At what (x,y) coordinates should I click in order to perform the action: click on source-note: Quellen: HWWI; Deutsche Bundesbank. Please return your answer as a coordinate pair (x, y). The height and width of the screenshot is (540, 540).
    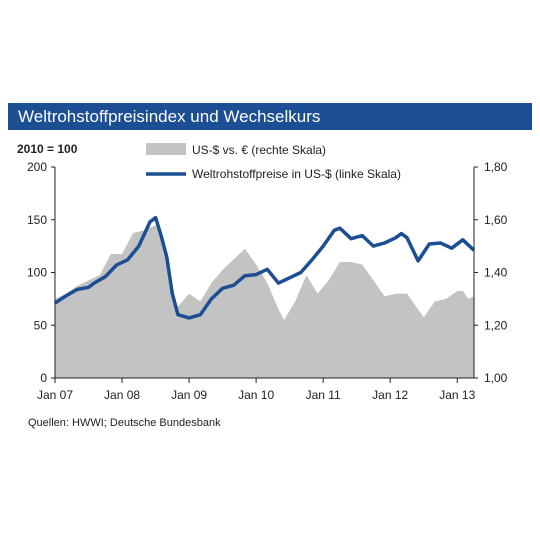
    Looking at the image, I should click on (124, 423).